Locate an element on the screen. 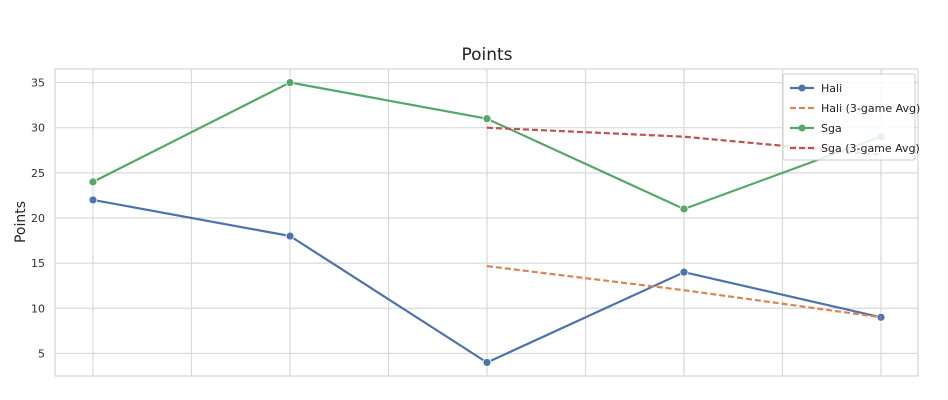 This screenshot has width=948, height=400. legend-label: Sga (3-game Avg) is located at coordinates (870, 148).